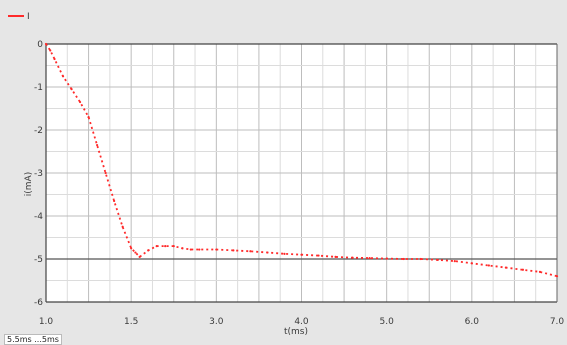  Describe the element at coordinates (38, 131) in the screenshot. I see `y-tick-label: -2` at that location.